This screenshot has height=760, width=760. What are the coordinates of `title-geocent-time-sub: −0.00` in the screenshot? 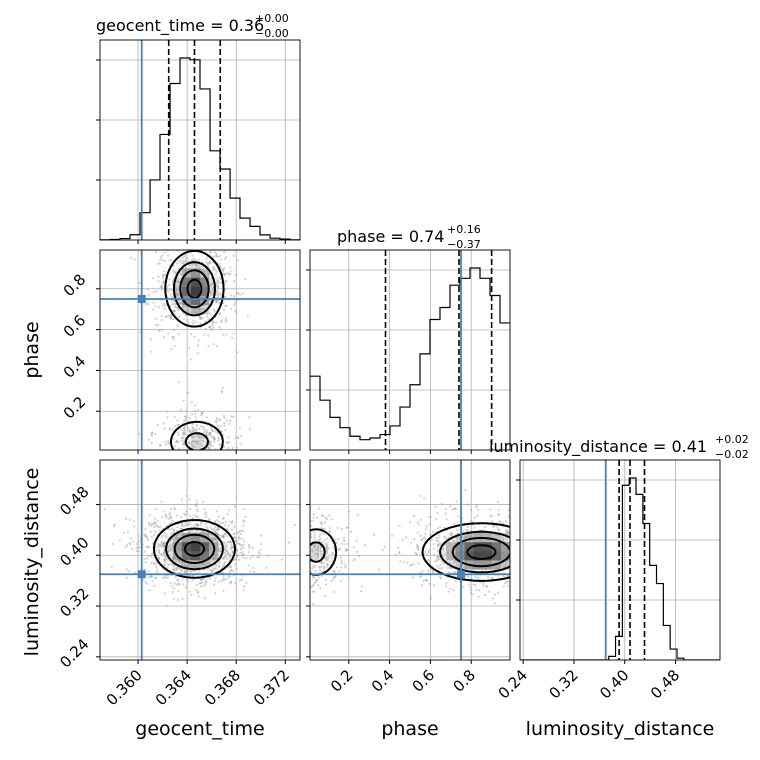 It's located at (272, 33).